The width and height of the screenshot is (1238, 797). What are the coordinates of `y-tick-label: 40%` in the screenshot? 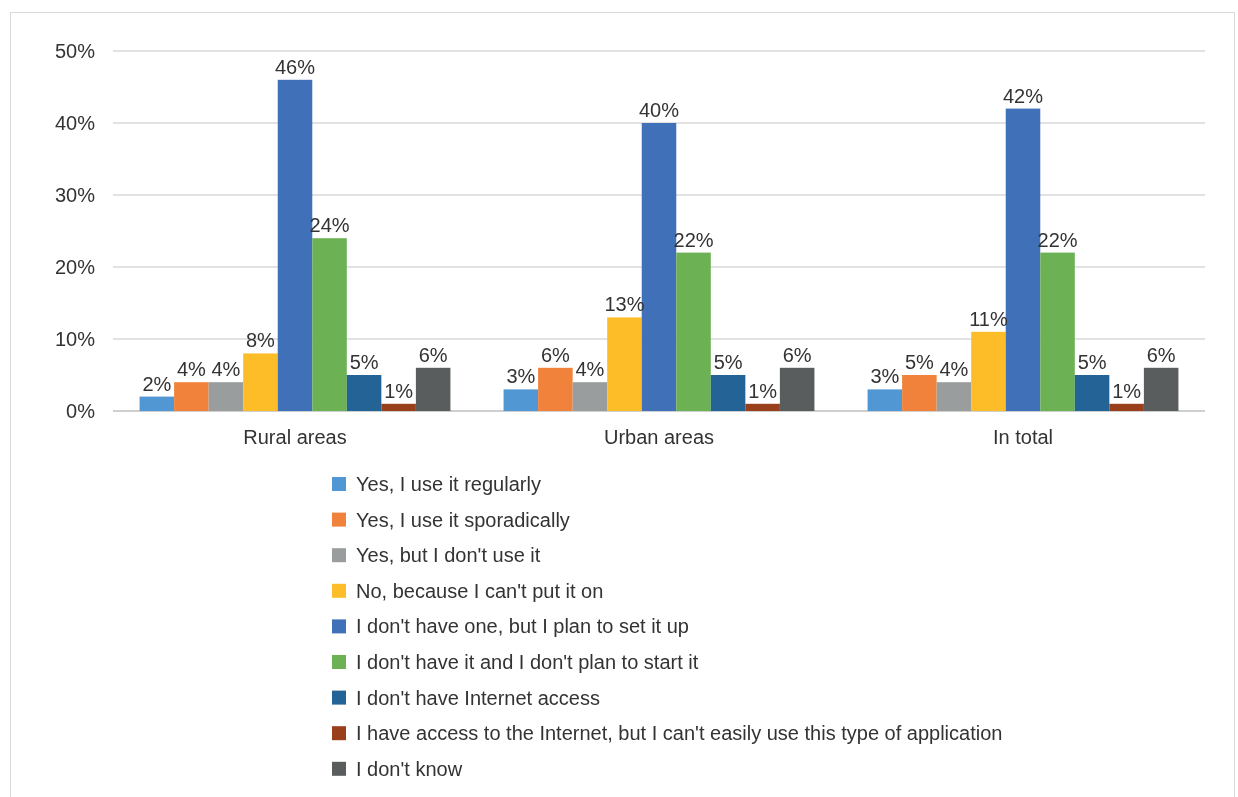 It's located at (75, 123).